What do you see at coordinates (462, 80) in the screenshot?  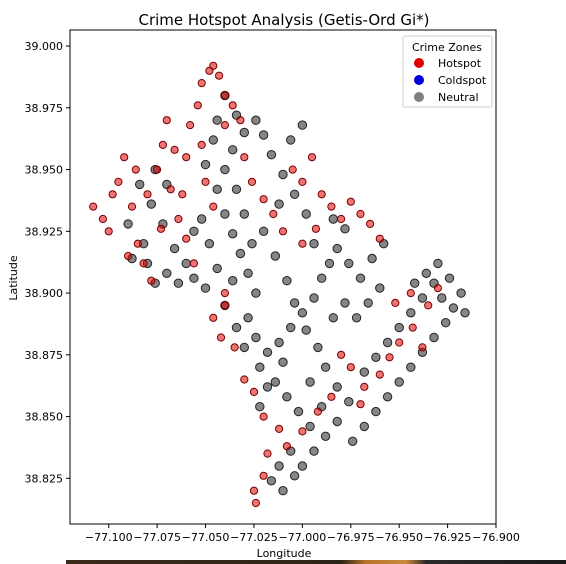 I see `legend-label-coldspot: Coldspot` at bounding box center [462, 80].